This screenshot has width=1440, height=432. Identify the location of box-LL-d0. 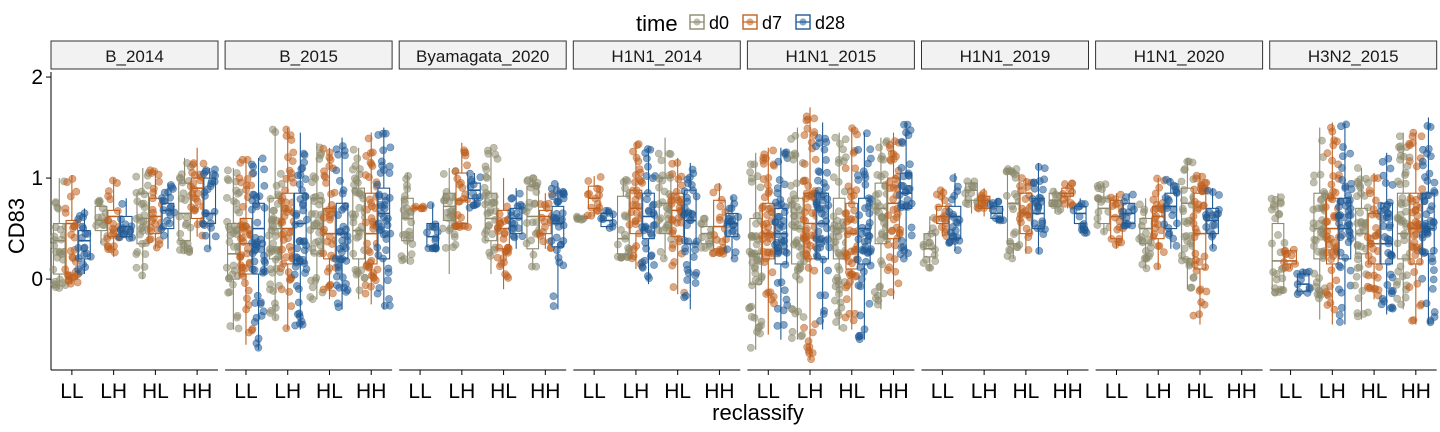
(59, 234).